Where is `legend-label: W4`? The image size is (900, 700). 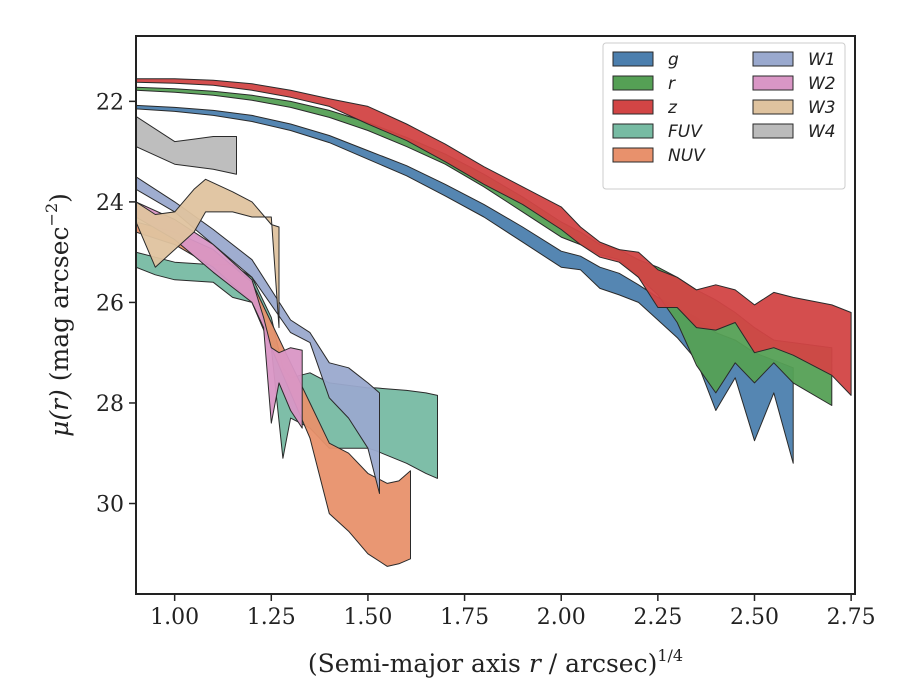 legend-label: W4 is located at coordinates (822, 132).